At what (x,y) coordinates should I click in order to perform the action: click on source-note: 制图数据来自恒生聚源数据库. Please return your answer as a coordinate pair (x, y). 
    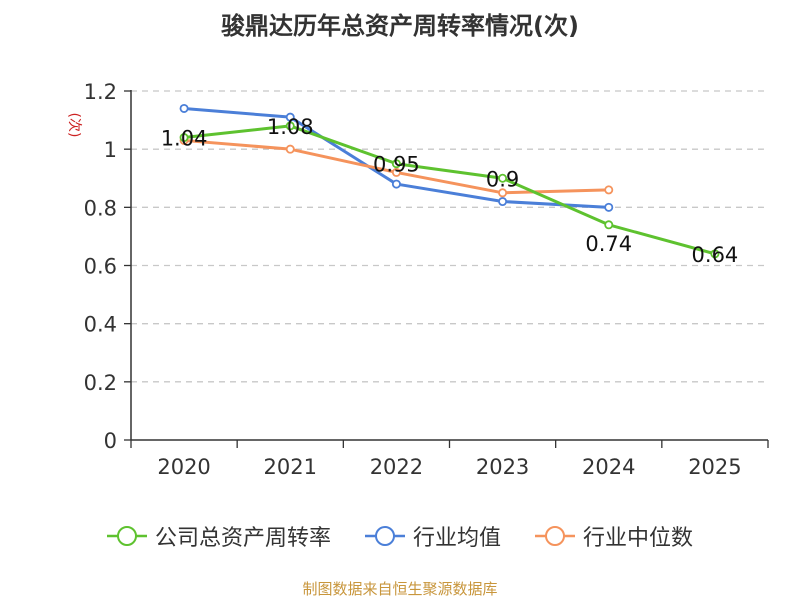
    Looking at the image, I should click on (400, 589).